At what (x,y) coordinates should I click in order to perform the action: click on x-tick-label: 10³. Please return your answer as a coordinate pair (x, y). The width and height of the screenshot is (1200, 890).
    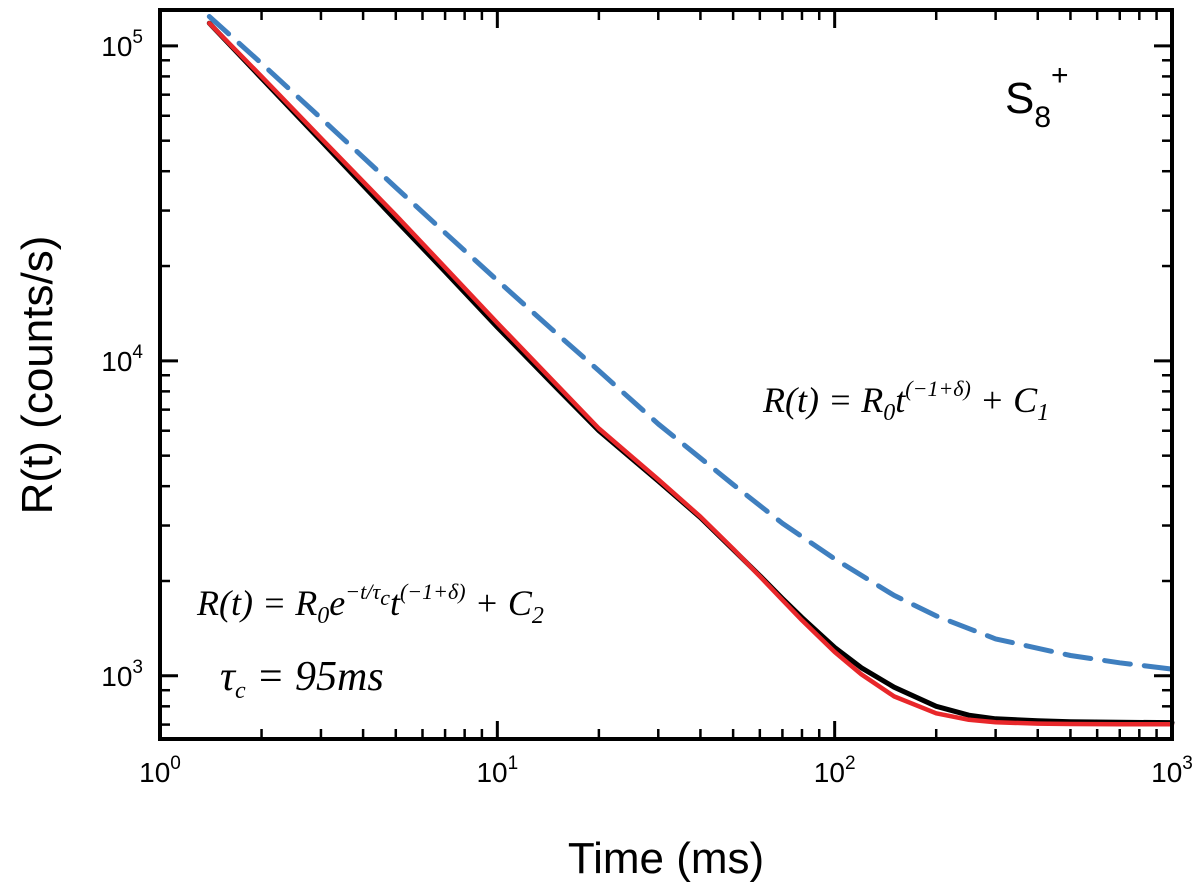
    Looking at the image, I should click on (1172, 770).